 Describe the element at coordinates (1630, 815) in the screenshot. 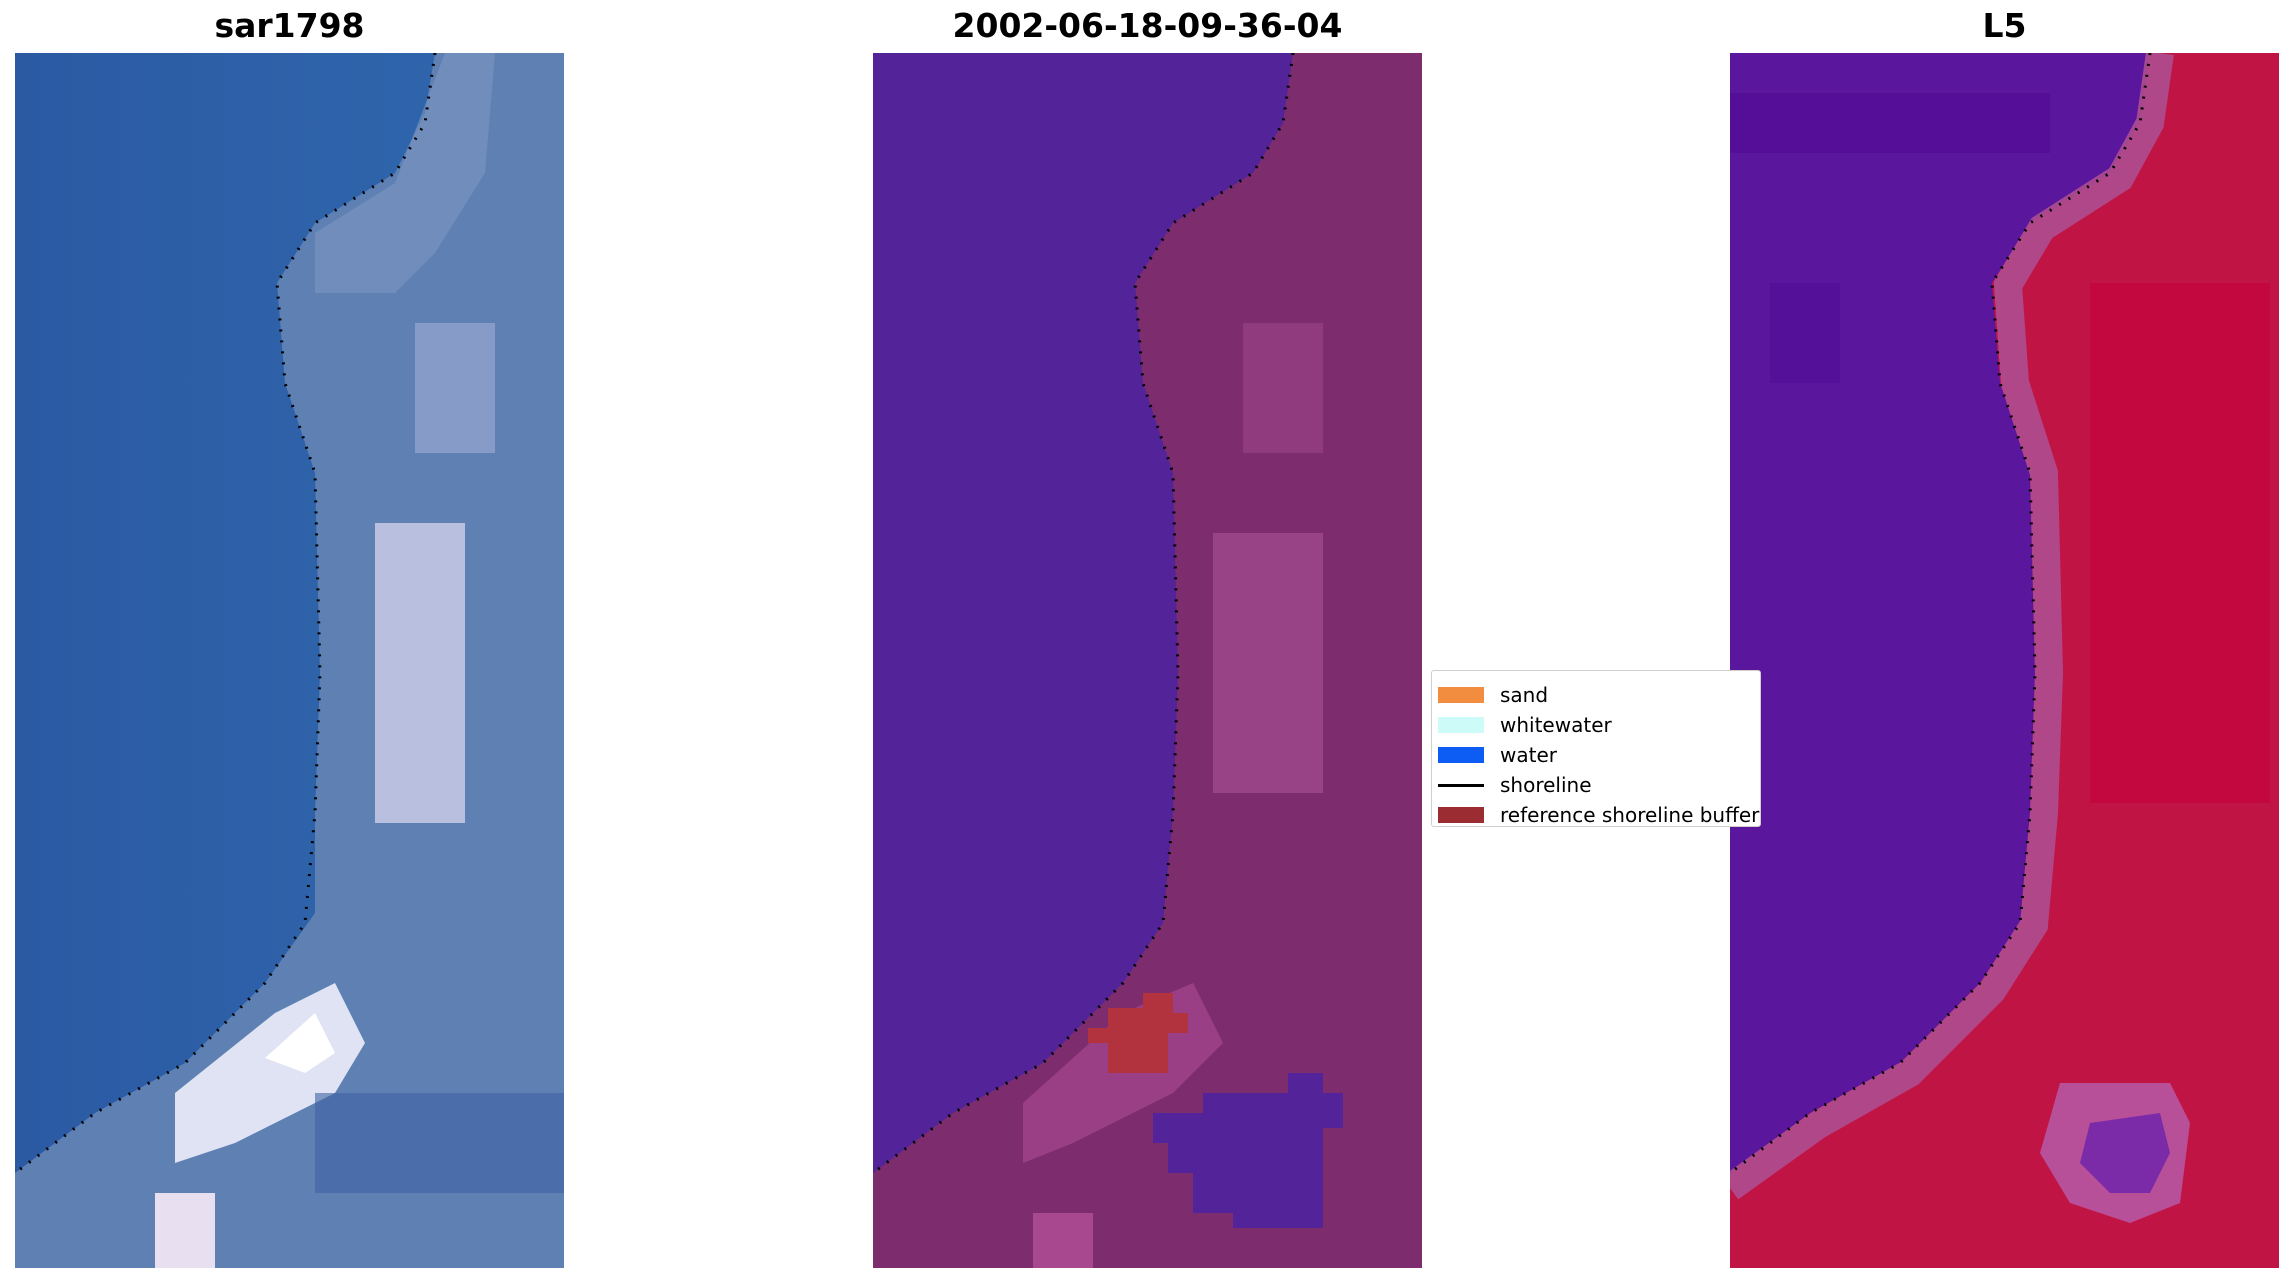

I see `legend-label-reference-buffer: reference shoreline buffer` at that location.